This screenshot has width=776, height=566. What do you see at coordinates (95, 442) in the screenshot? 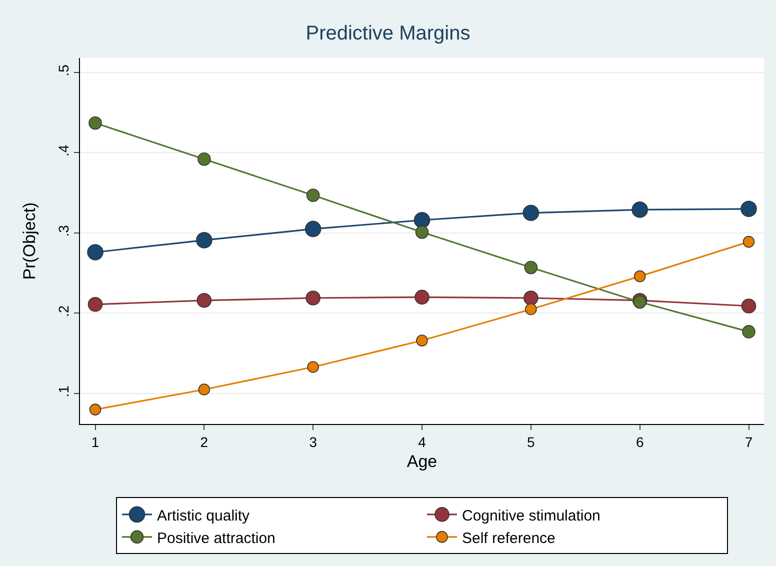
I see `x-tick-label: 1` at bounding box center [95, 442].